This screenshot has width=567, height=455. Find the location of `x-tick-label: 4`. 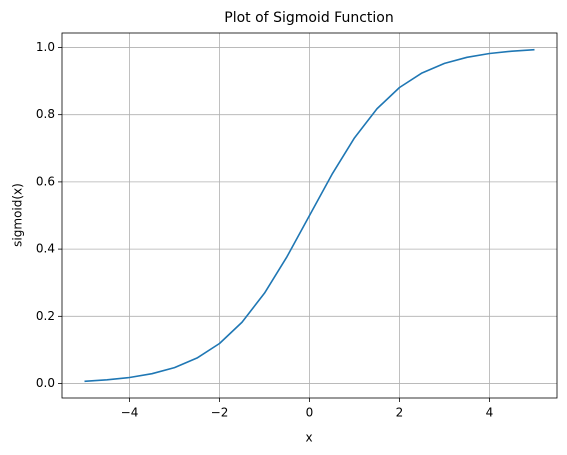

x-tick-label: 4 is located at coordinates (490, 413).